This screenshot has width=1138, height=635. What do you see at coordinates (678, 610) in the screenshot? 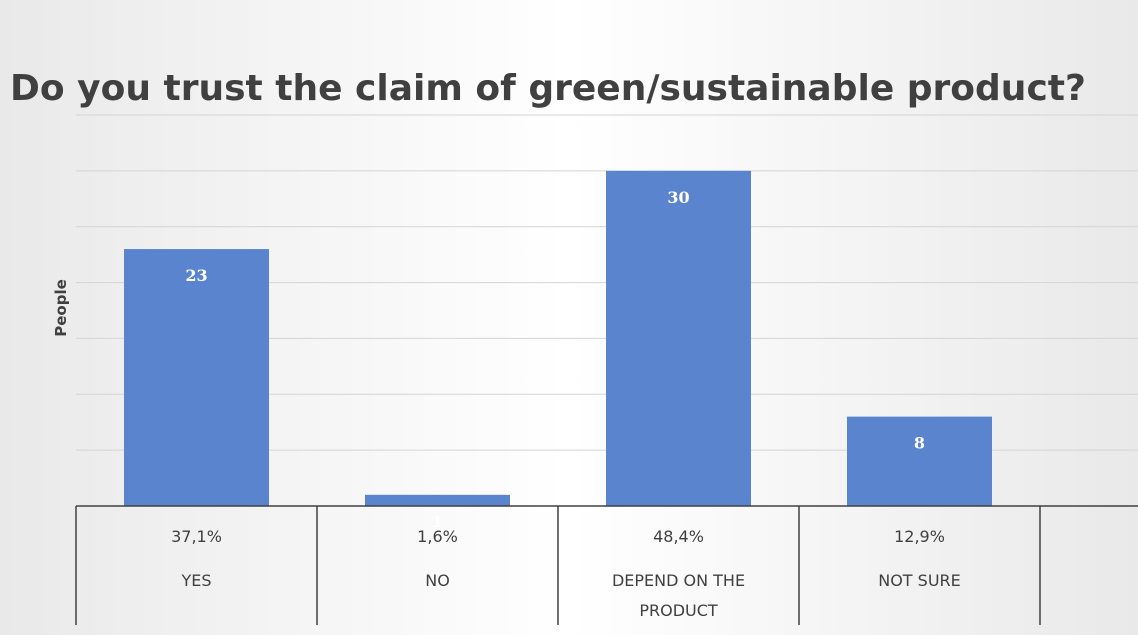
I see `category-label: PRODUCT` at bounding box center [678, 610].